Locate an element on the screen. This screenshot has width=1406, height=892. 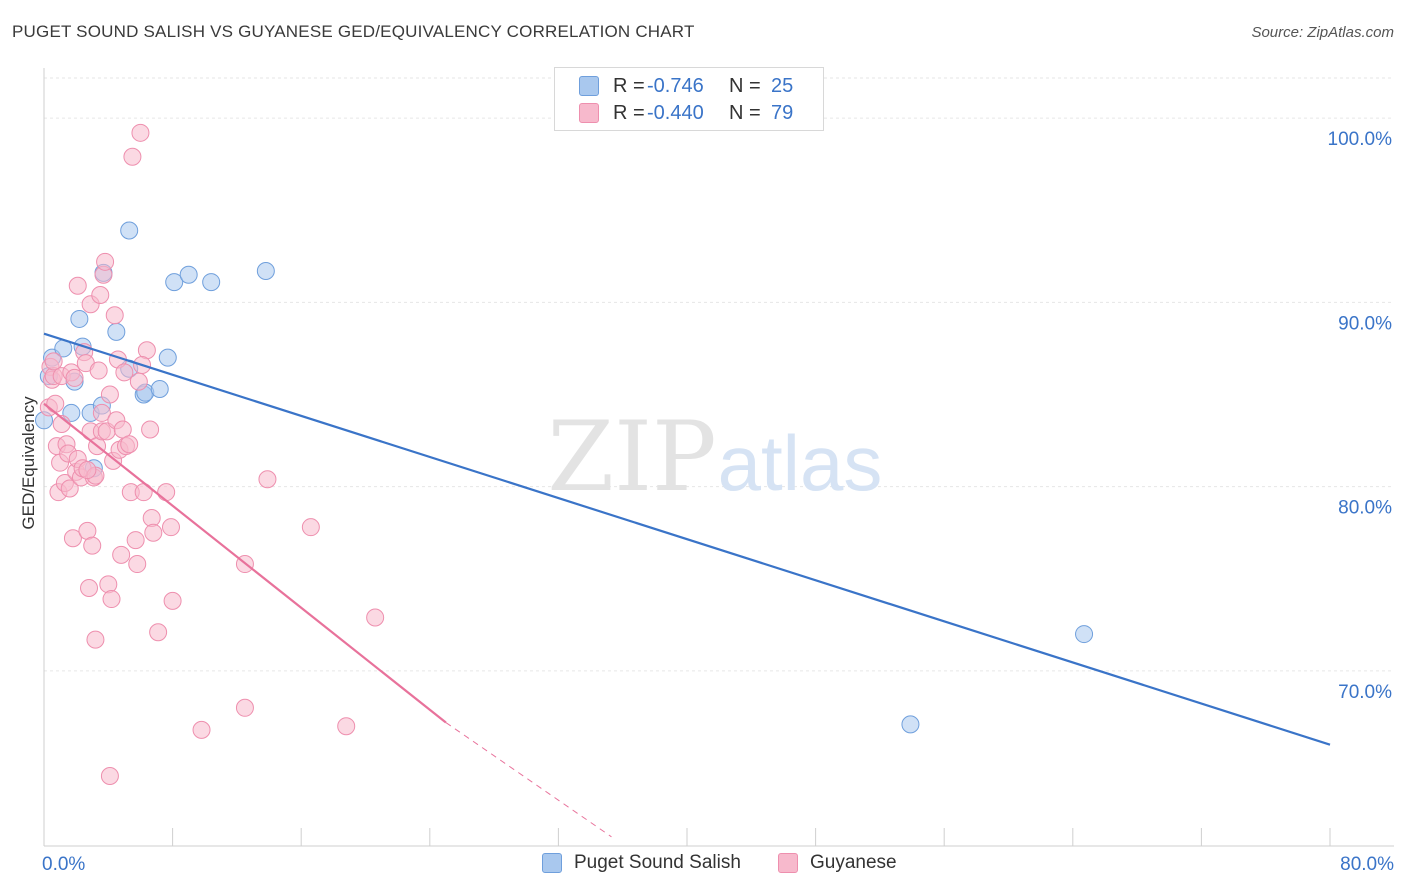
legend-row-guyanese: R = -0.440 N = 79 is located at coordinates (686, 113).